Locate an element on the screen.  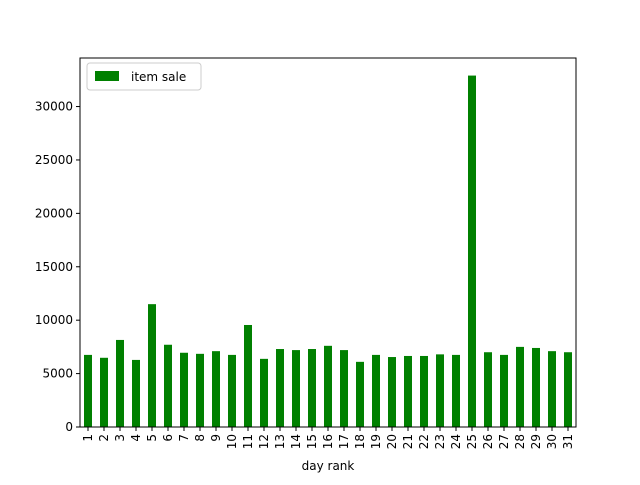
x-tick-label: 15 is located at coordinates (312, 441).